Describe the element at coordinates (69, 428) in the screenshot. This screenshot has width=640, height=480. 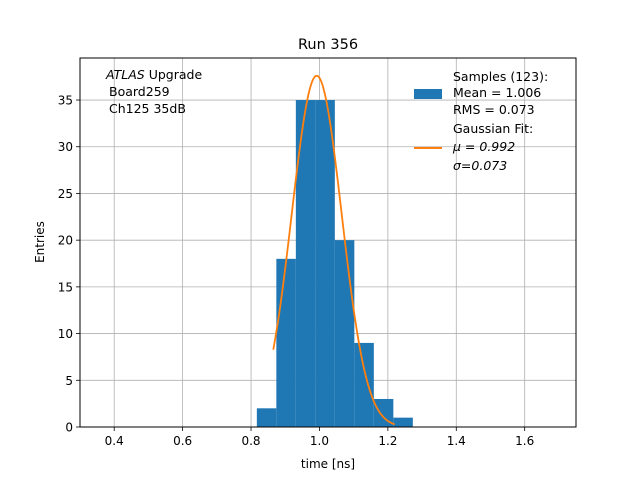
I see `y-tick-label: 0` at that location.